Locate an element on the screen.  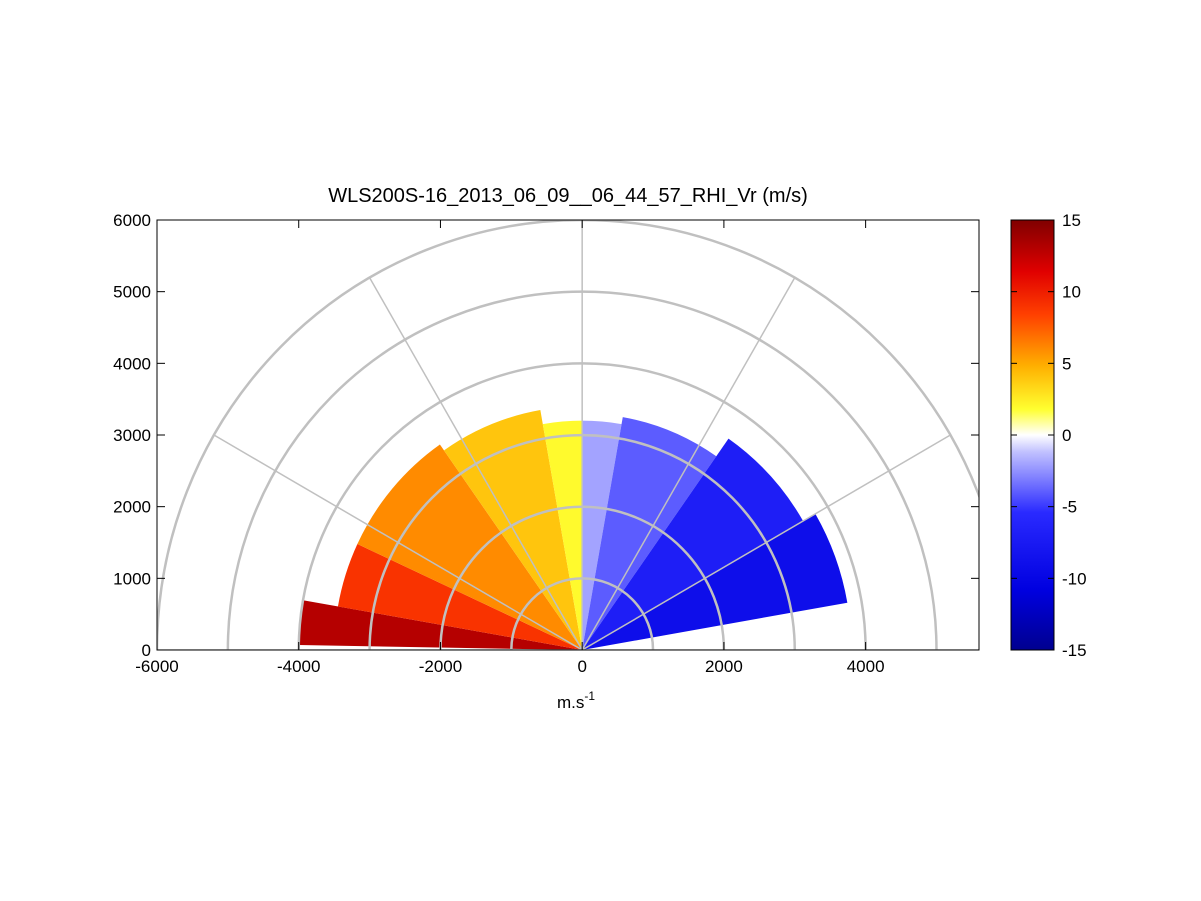
y-tick-label: 4000 is located at coordinates (132, 363).